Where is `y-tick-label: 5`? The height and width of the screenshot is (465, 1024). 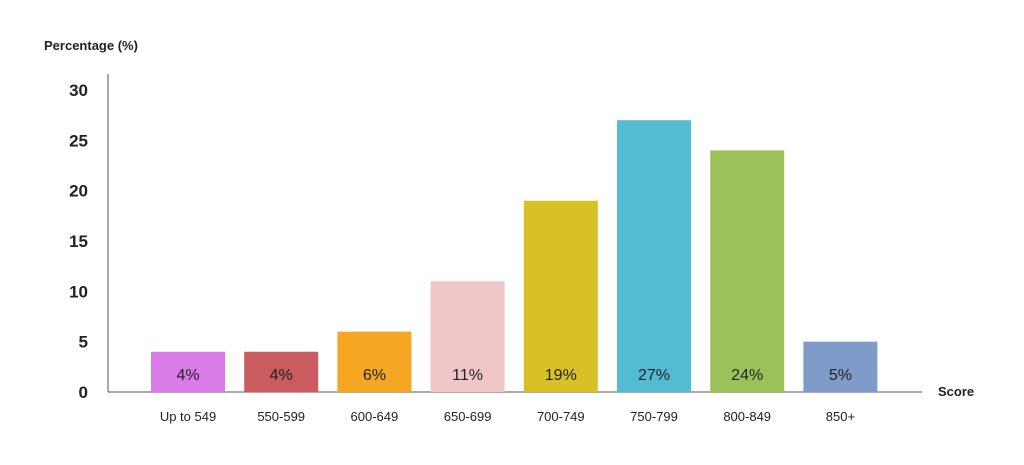 y-tick-label: 5 is located at coordinates (83, 342).